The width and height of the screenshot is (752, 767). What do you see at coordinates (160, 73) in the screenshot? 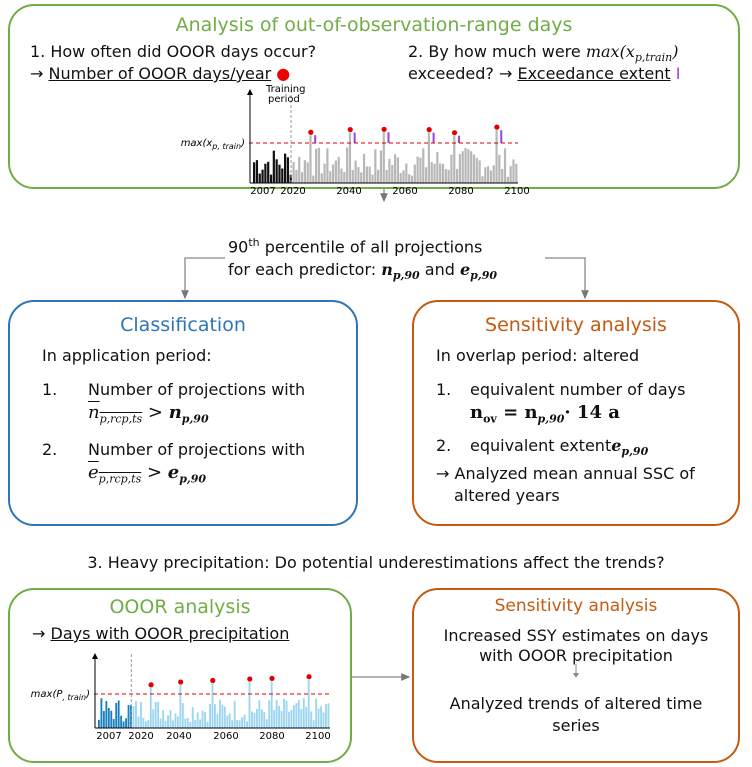
I see `answer-text: Number of OOOR days/year` at bounding box center [160, 73].